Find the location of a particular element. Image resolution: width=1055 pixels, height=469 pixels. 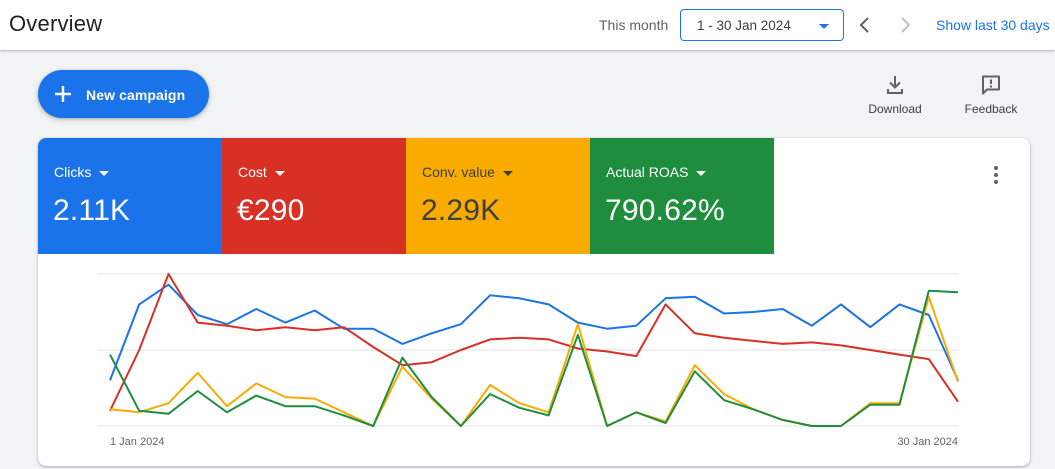

download-label: Download is located at coordinates (895, 109).